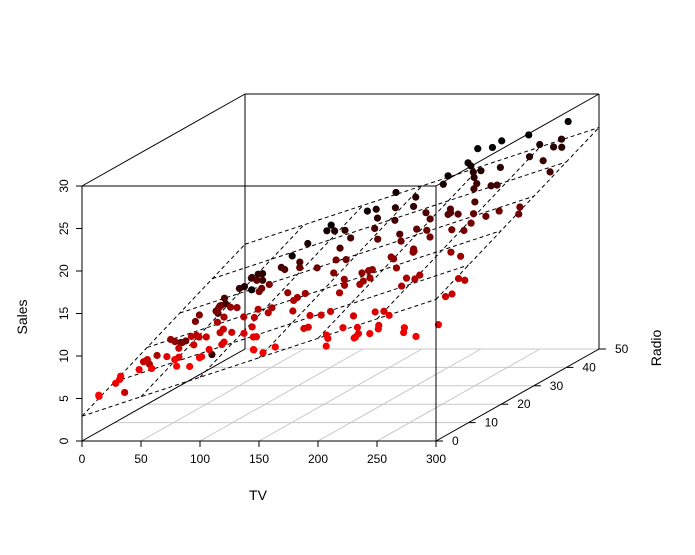 This screenshot has width=695, height=555. What do you see at coordinates (64, 186) in the screenshot?
I see `z-tick-label: 30` at bounding box center [64, 186].